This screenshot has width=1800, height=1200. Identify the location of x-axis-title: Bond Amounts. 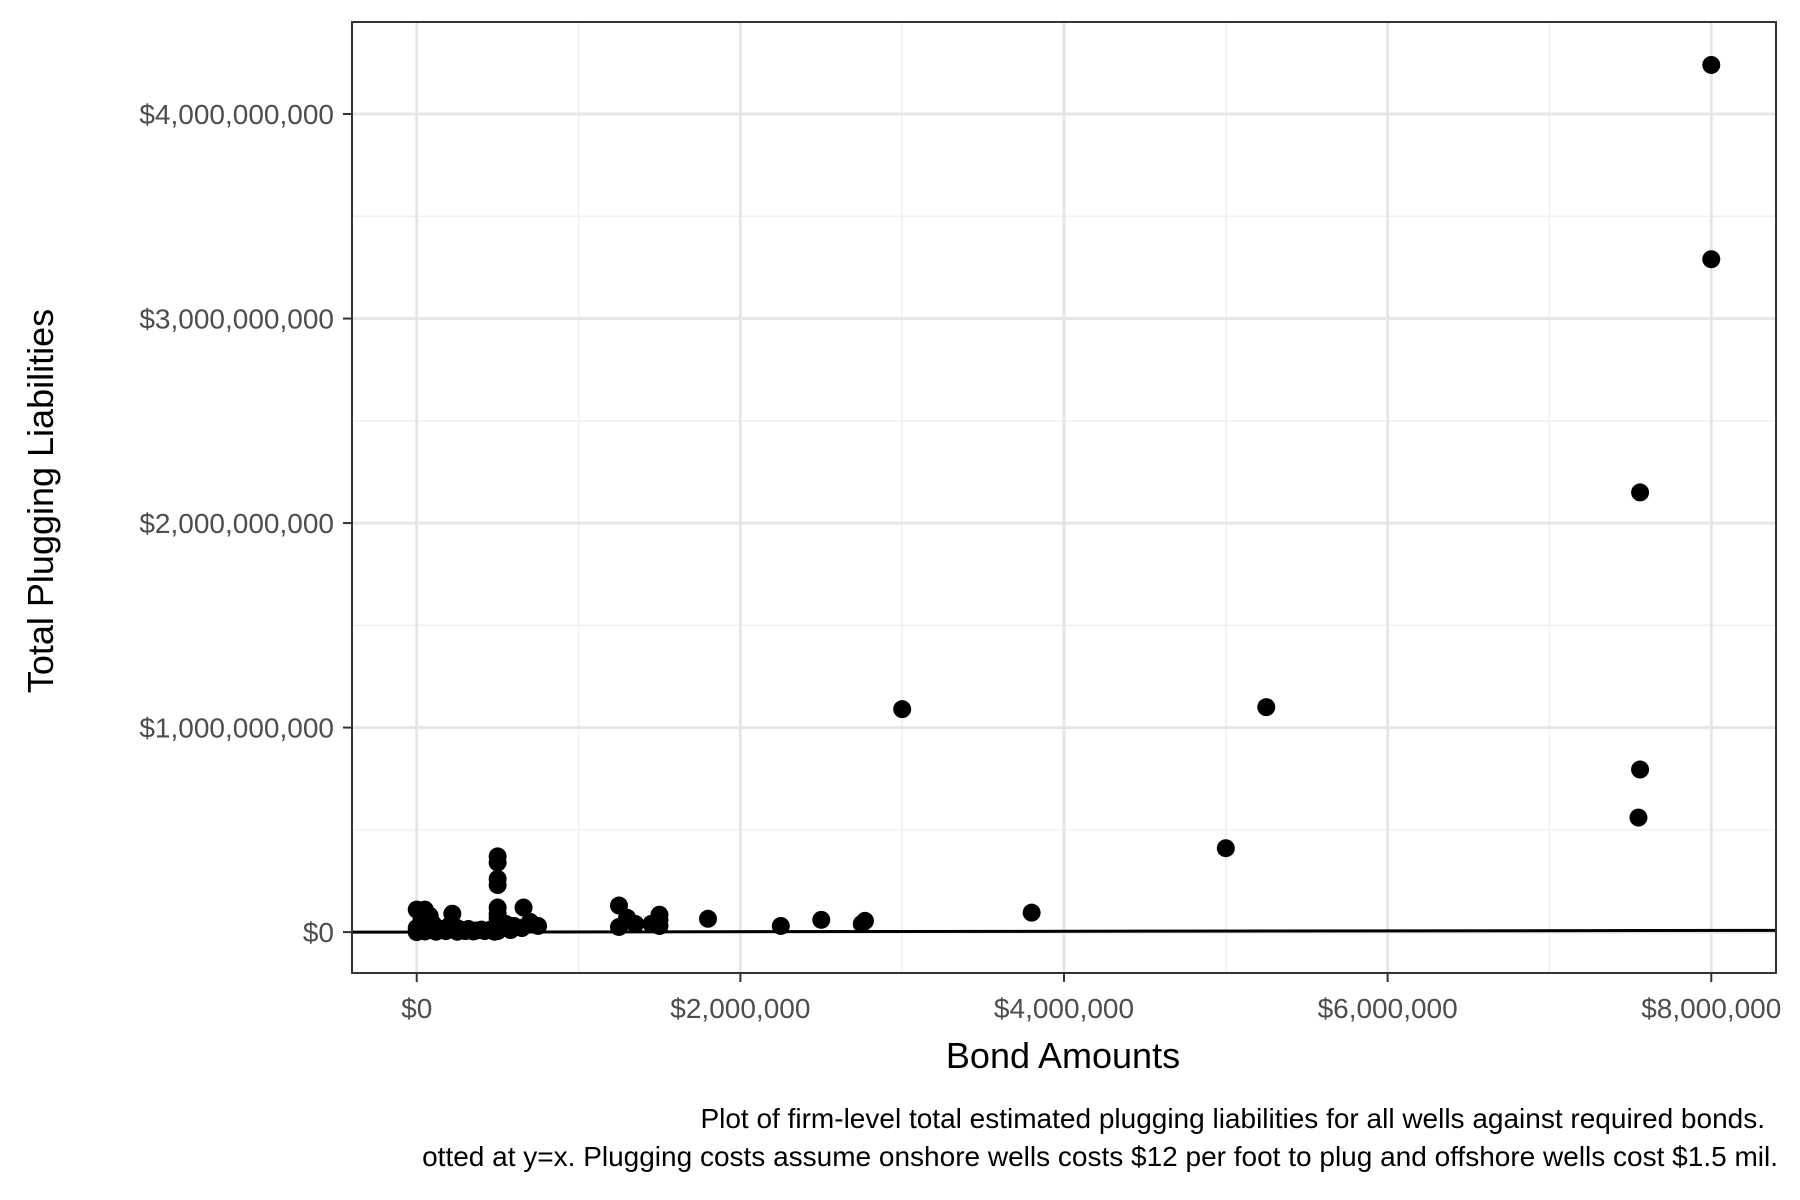
(1063, 1055).